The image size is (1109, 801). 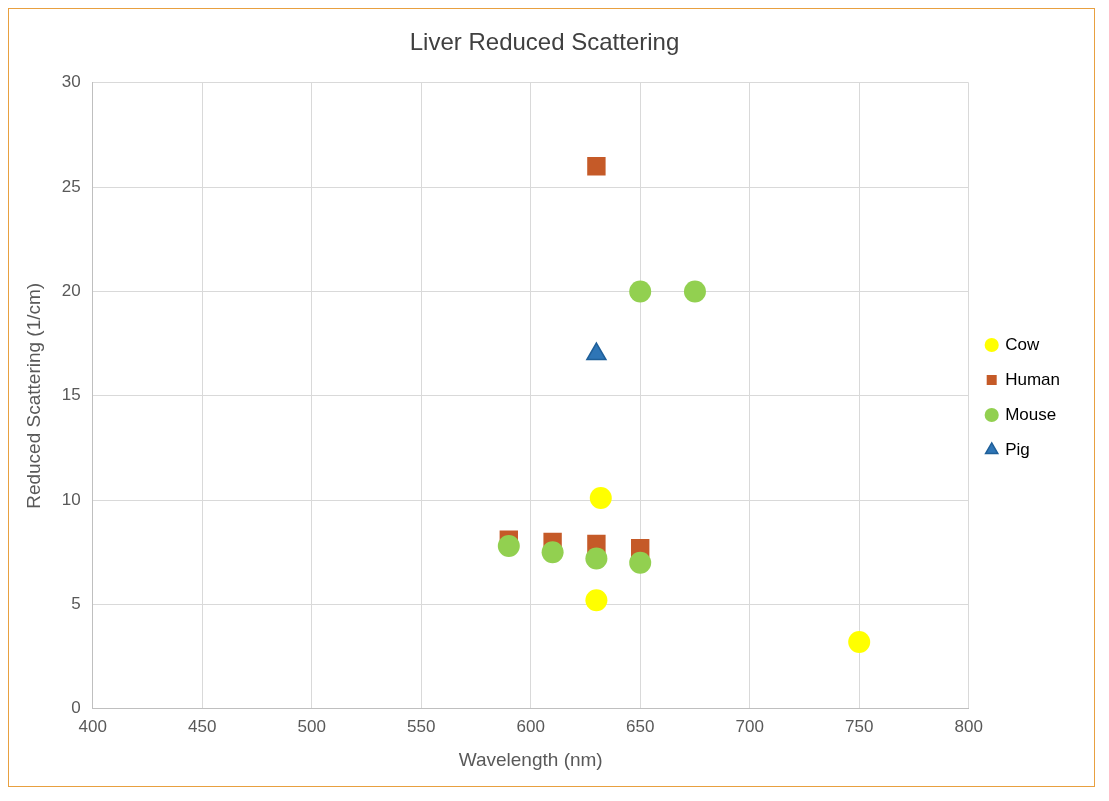 What do you see at coordinates (640, 726) in the screenshot?
I see `x-tick-label: 650` at bounding box center [640, 726].